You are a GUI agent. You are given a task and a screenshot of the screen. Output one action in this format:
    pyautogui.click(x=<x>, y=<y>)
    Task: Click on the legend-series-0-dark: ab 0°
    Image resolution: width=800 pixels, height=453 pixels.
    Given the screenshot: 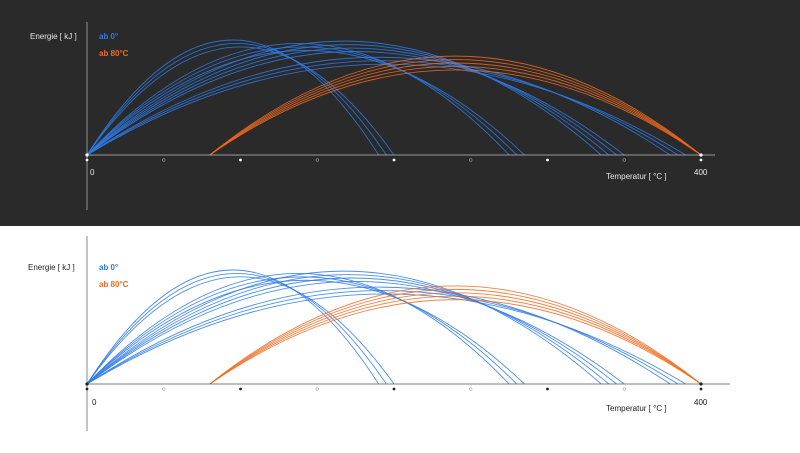 What is the action you would take?
    pyautogui.click(x=108, y=36)
    